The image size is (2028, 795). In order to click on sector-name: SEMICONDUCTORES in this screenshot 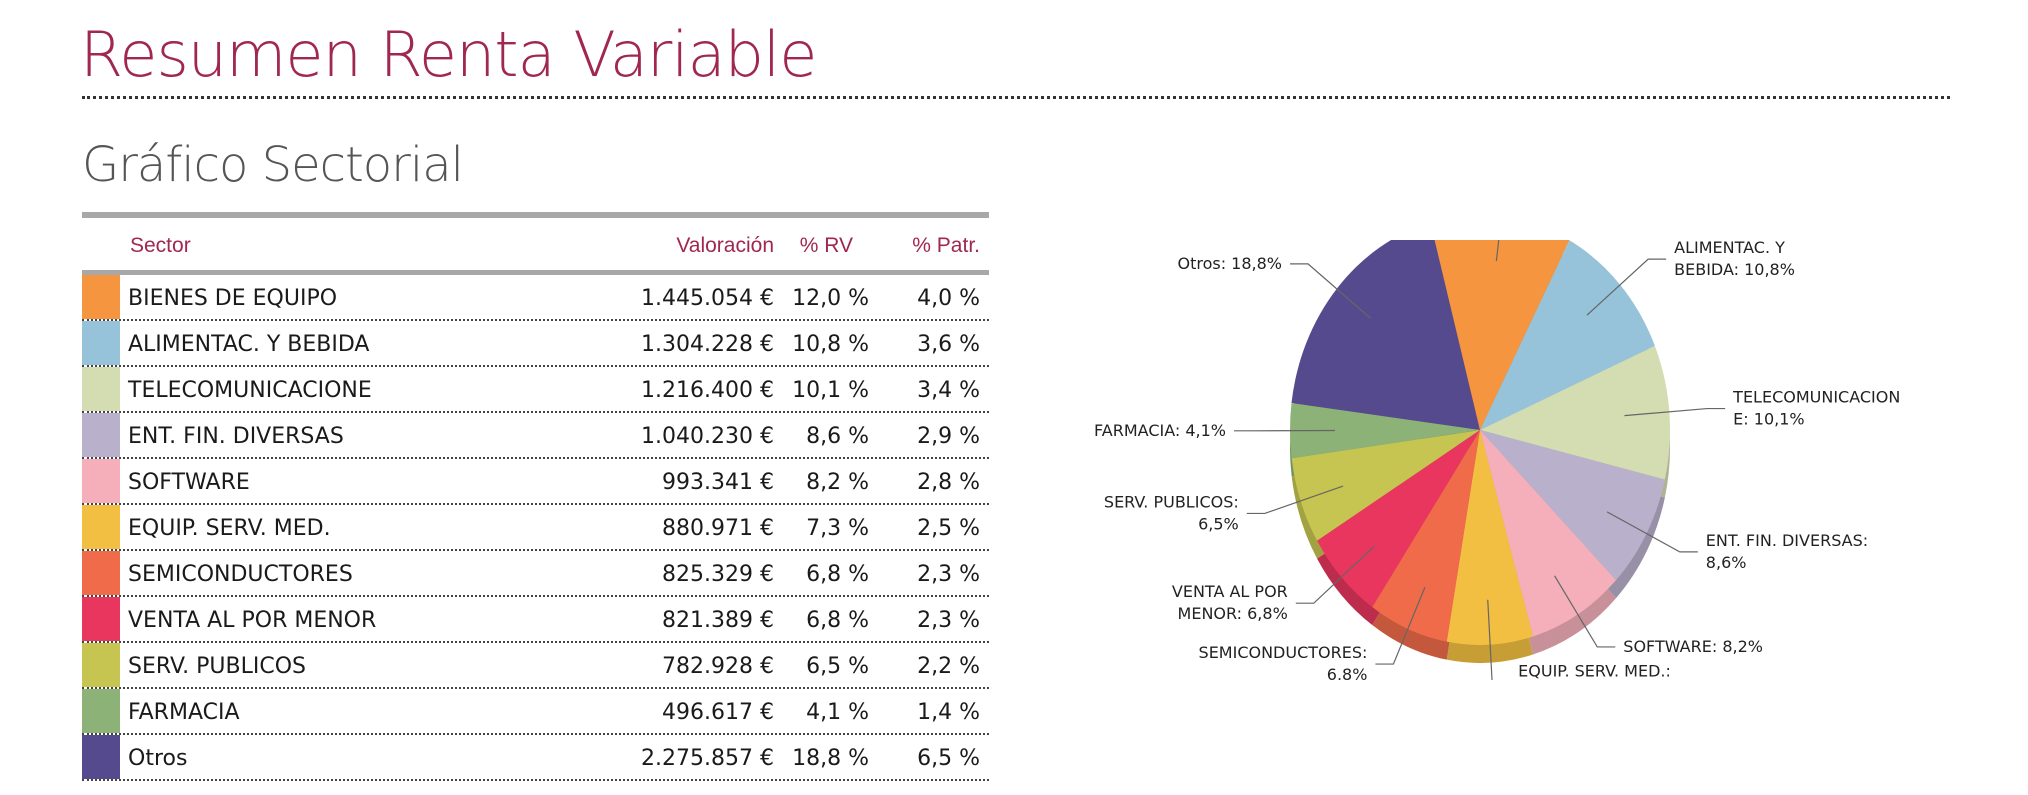, I will do `click(240, 574)`.